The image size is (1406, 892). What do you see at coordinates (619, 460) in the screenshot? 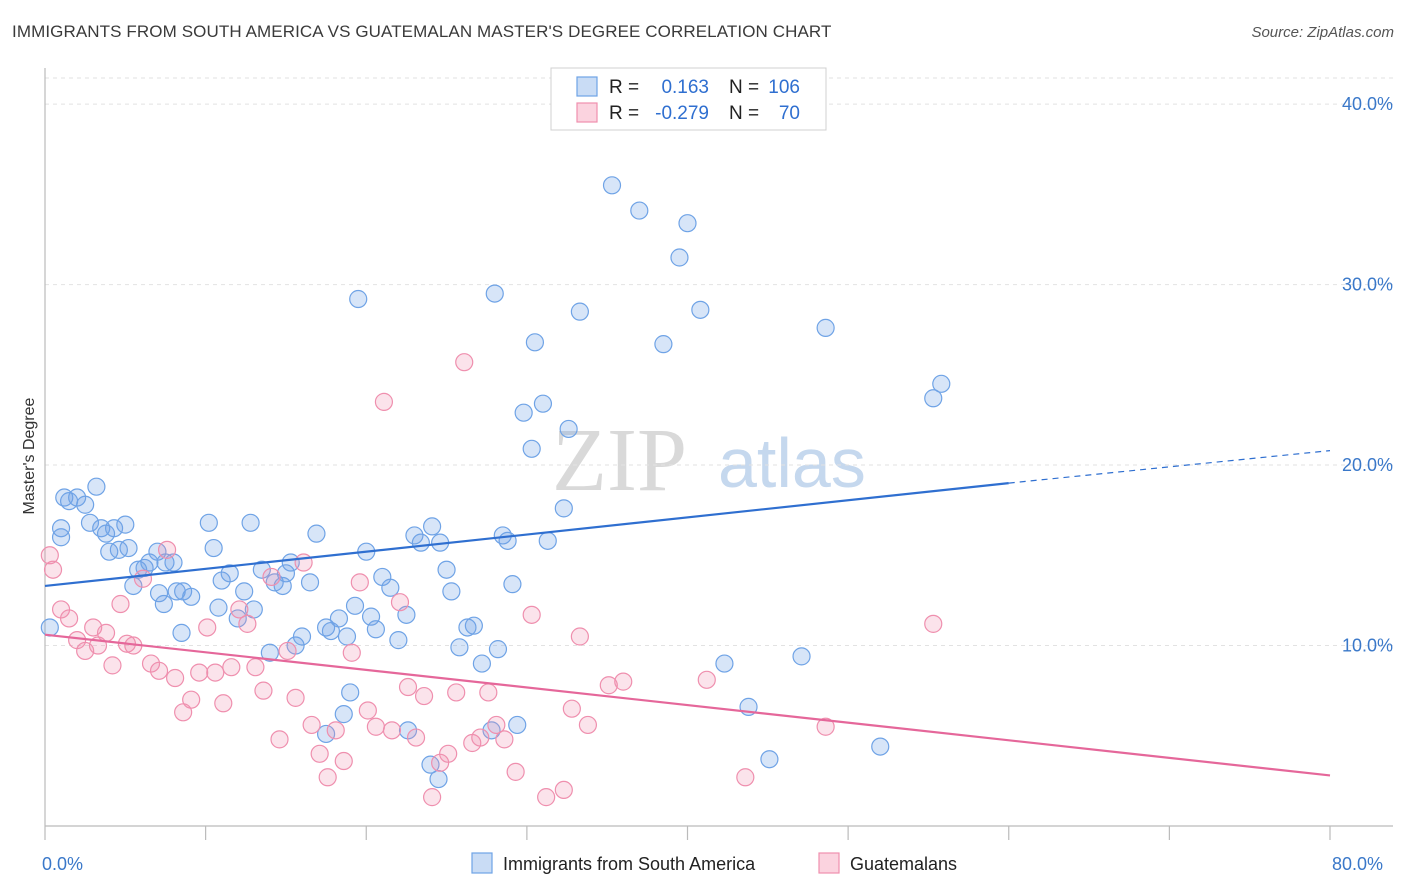
I see `watermark-zip: ZIP` at bounding box center [619, 460].